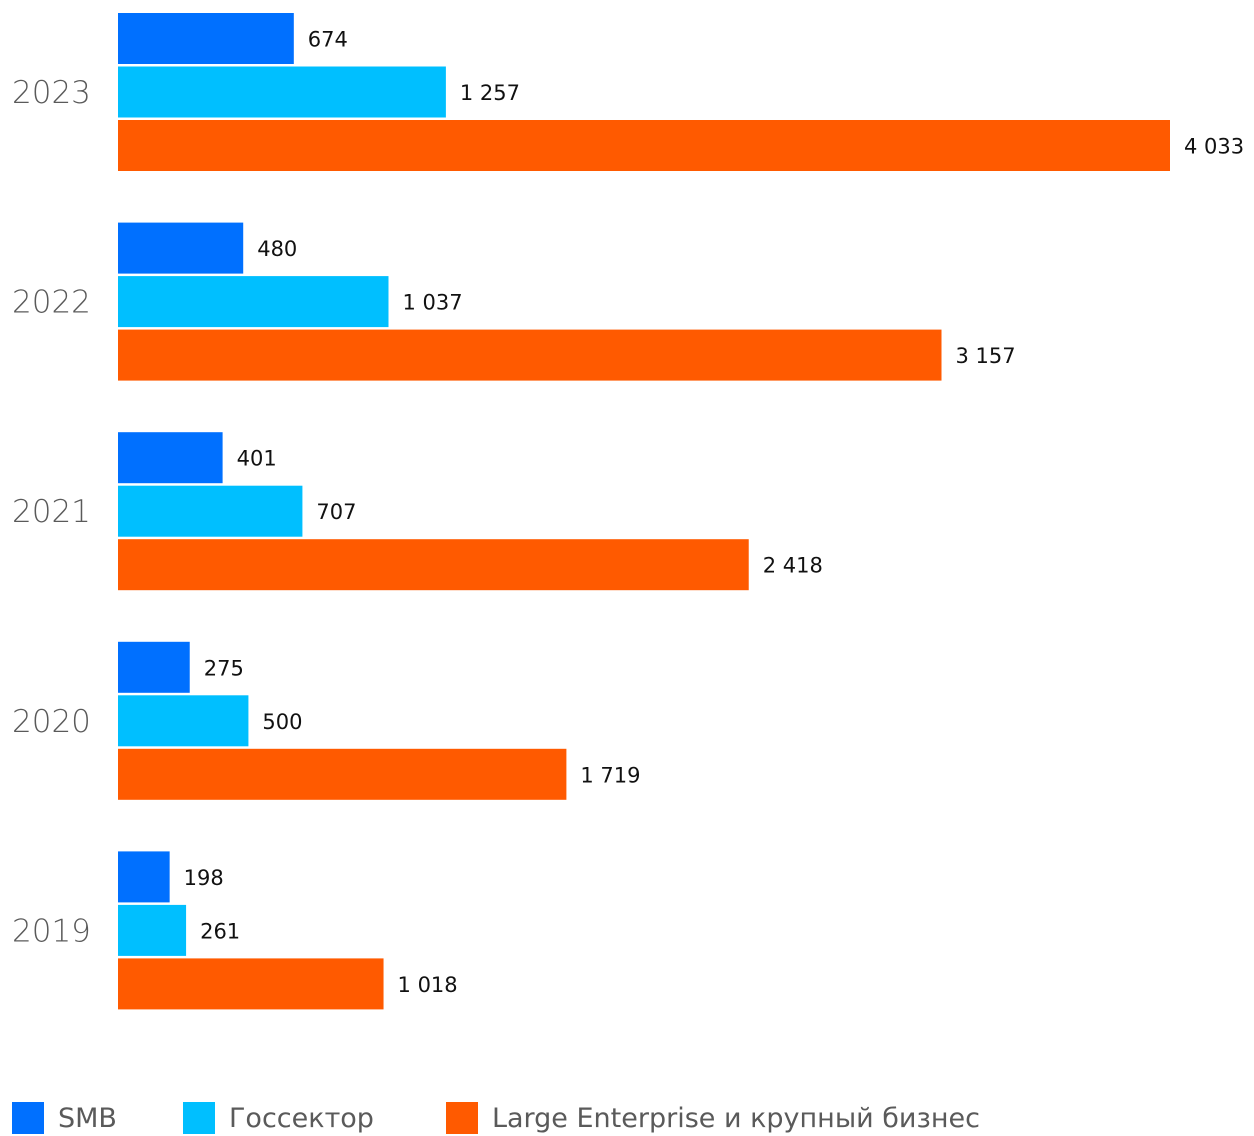 This screenshot has height=1136, width=1254. I want to click on year-label-2023: 2023, so click(51, 93).